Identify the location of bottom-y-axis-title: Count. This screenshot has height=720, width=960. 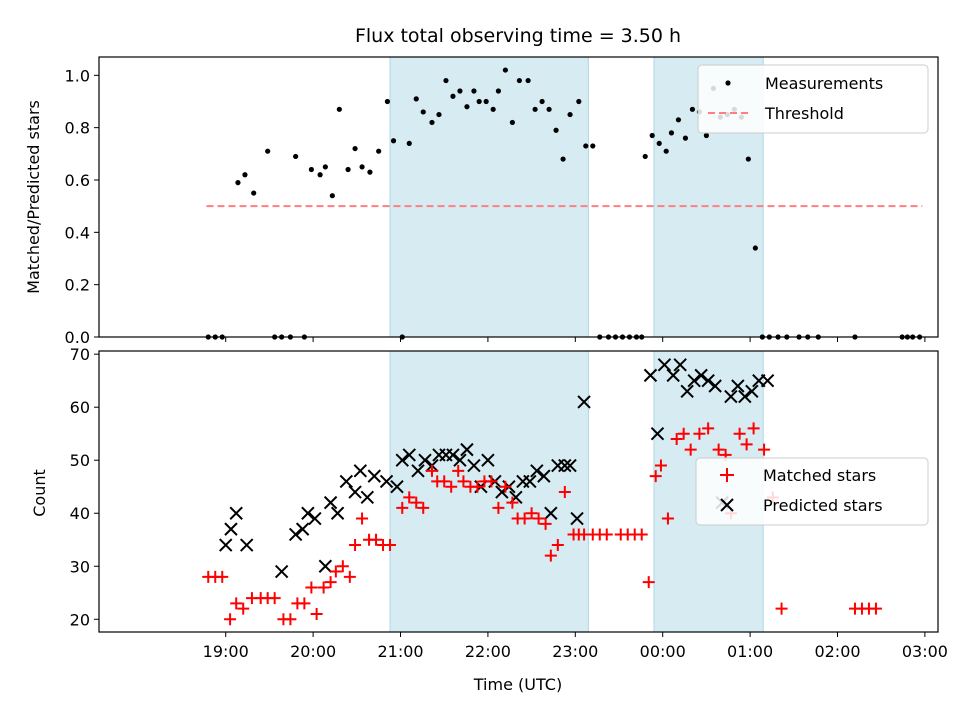
(39, 493).